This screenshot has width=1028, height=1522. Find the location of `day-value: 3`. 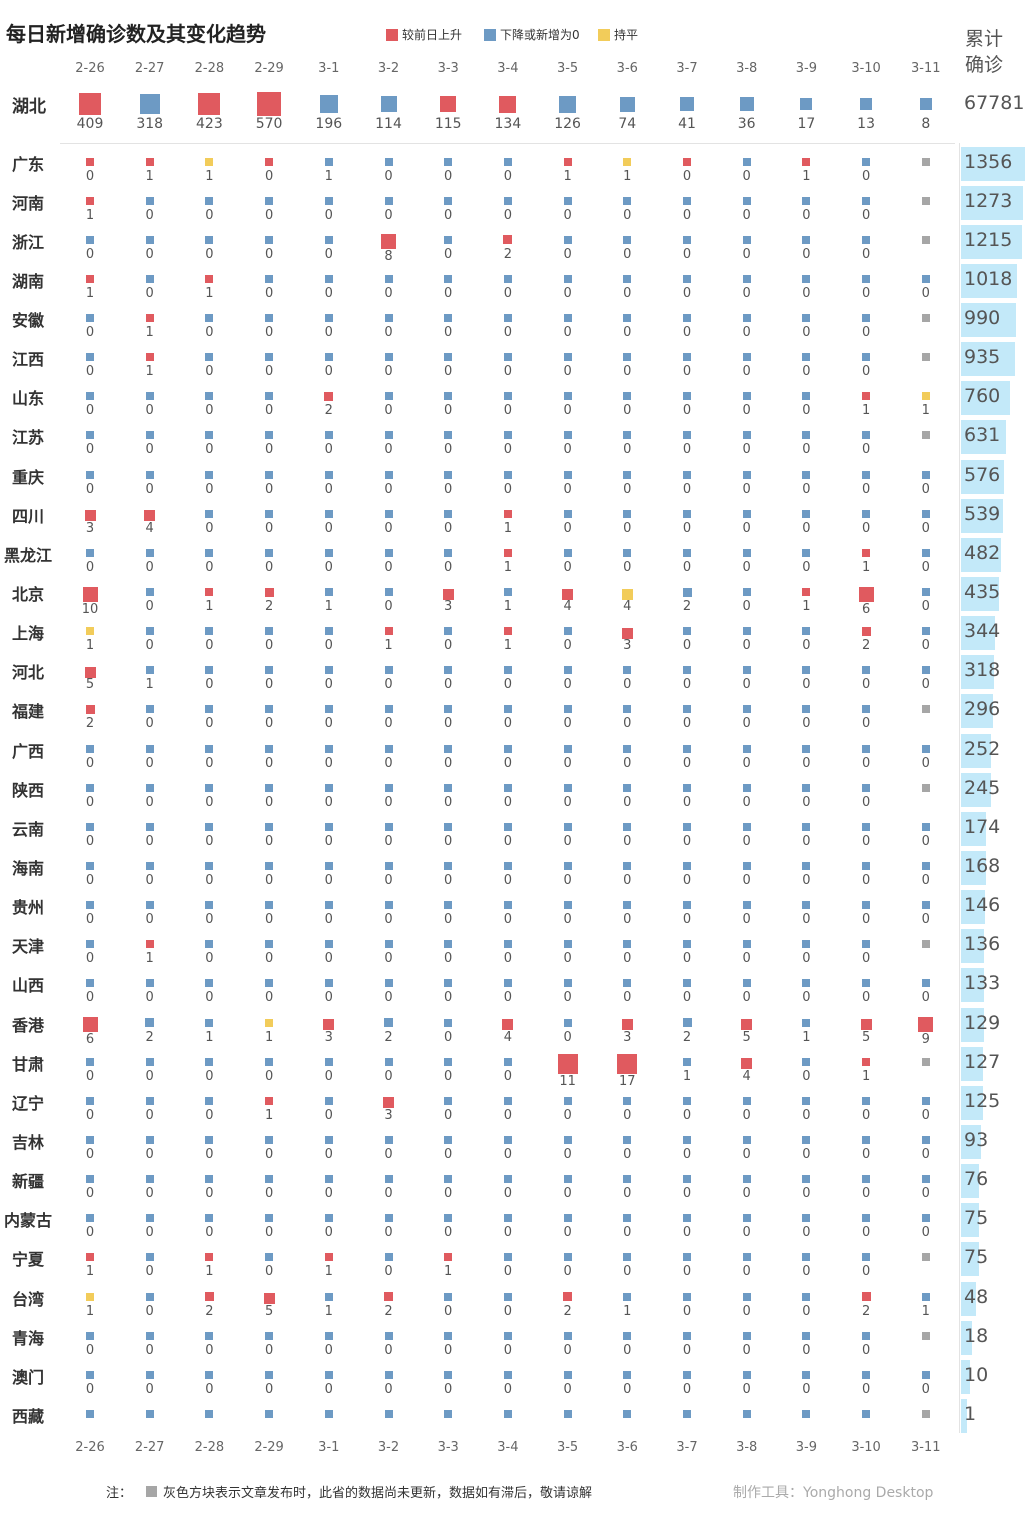

day-value: 3 is located at coordinates (328, 1037).